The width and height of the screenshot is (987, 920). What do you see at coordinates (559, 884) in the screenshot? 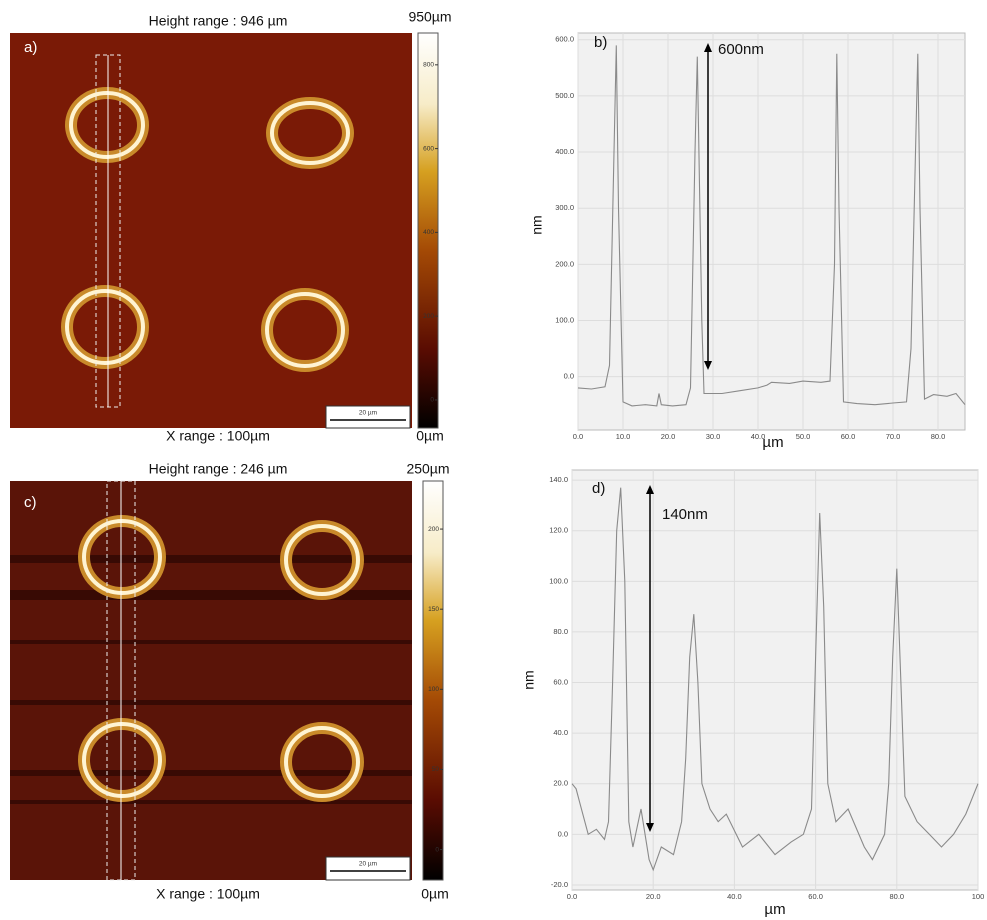
I see `y-tick-label: -20.0` at bounding box center [559, 884].